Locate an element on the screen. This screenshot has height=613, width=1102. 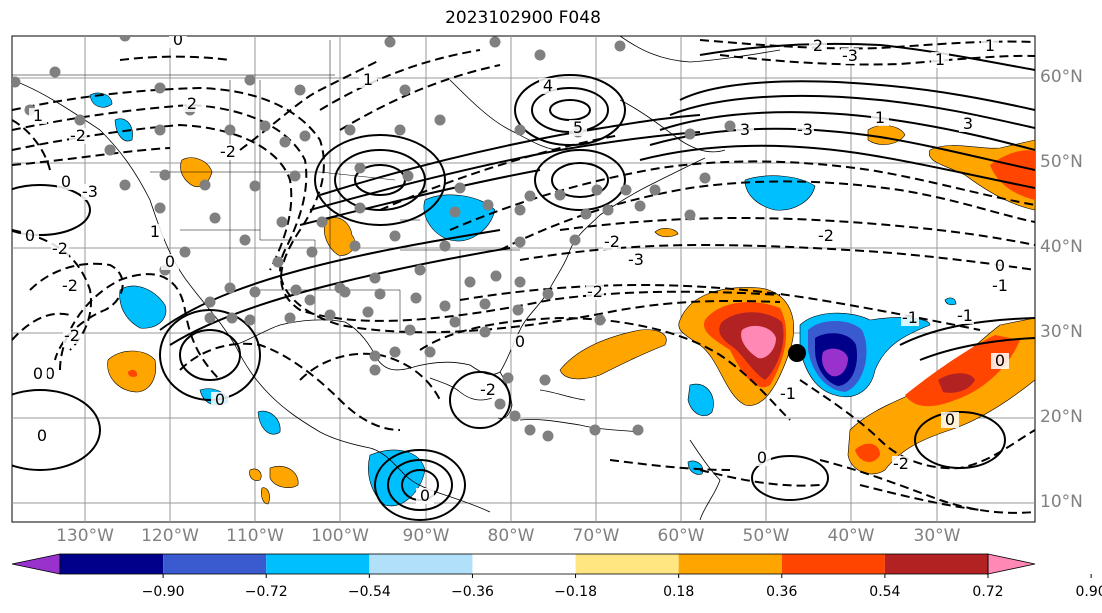
lon-label: 120°W is located at coordinates (170, 536).